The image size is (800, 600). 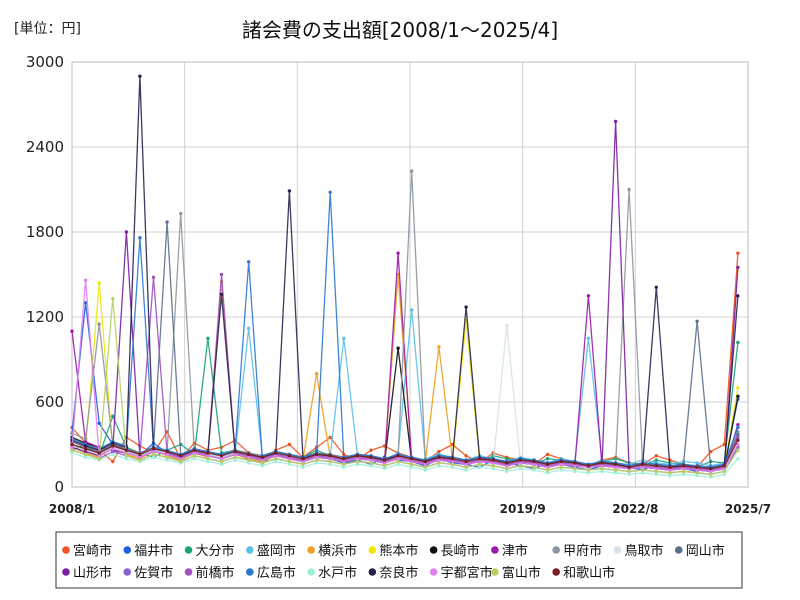 What do you see at coordinates (635, 509) in the screenshot?
I see `x-tick-label: 2022/8` at bounding box center [635, 509].